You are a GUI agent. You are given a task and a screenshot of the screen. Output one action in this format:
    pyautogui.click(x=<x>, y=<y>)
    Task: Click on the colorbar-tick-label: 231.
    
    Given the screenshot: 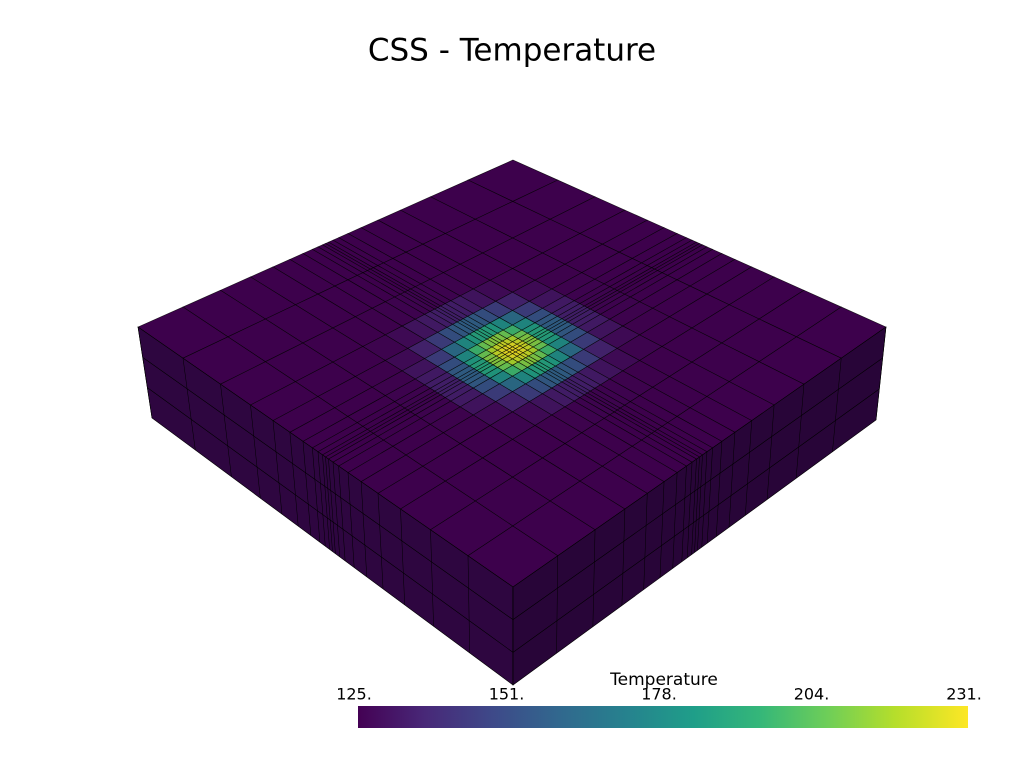 What is the action you would take?
    pyautogui.click(x=964, y=694)
    